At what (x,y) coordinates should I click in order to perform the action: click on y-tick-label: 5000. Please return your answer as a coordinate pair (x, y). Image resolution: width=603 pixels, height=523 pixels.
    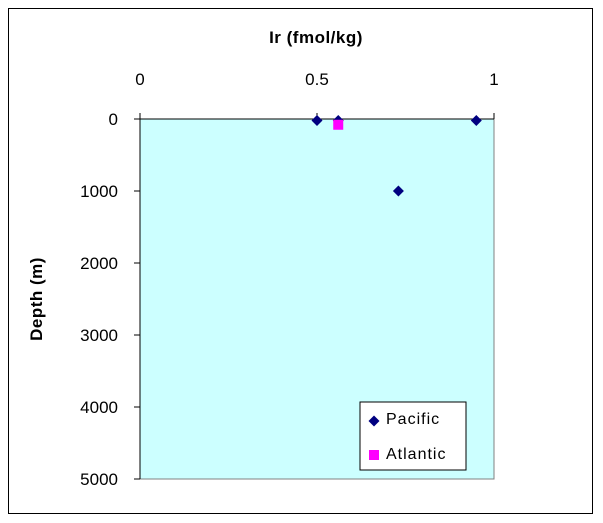
    Looking at the image, I should click on (99, 479).